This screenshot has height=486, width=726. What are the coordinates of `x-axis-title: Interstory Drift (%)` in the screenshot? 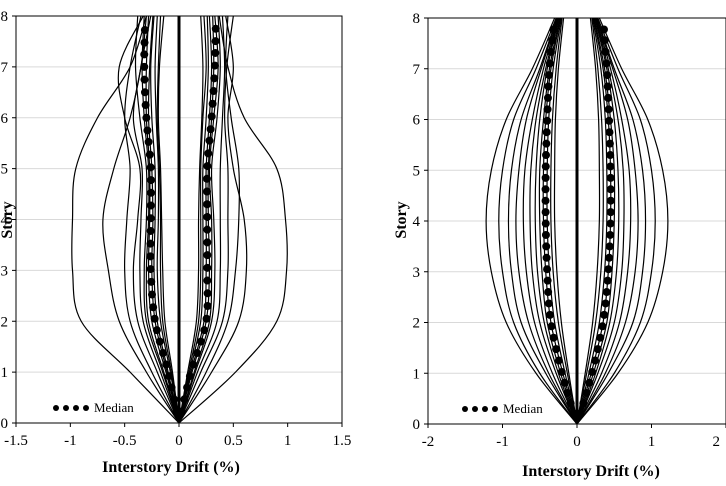 It's located at (591, 471).